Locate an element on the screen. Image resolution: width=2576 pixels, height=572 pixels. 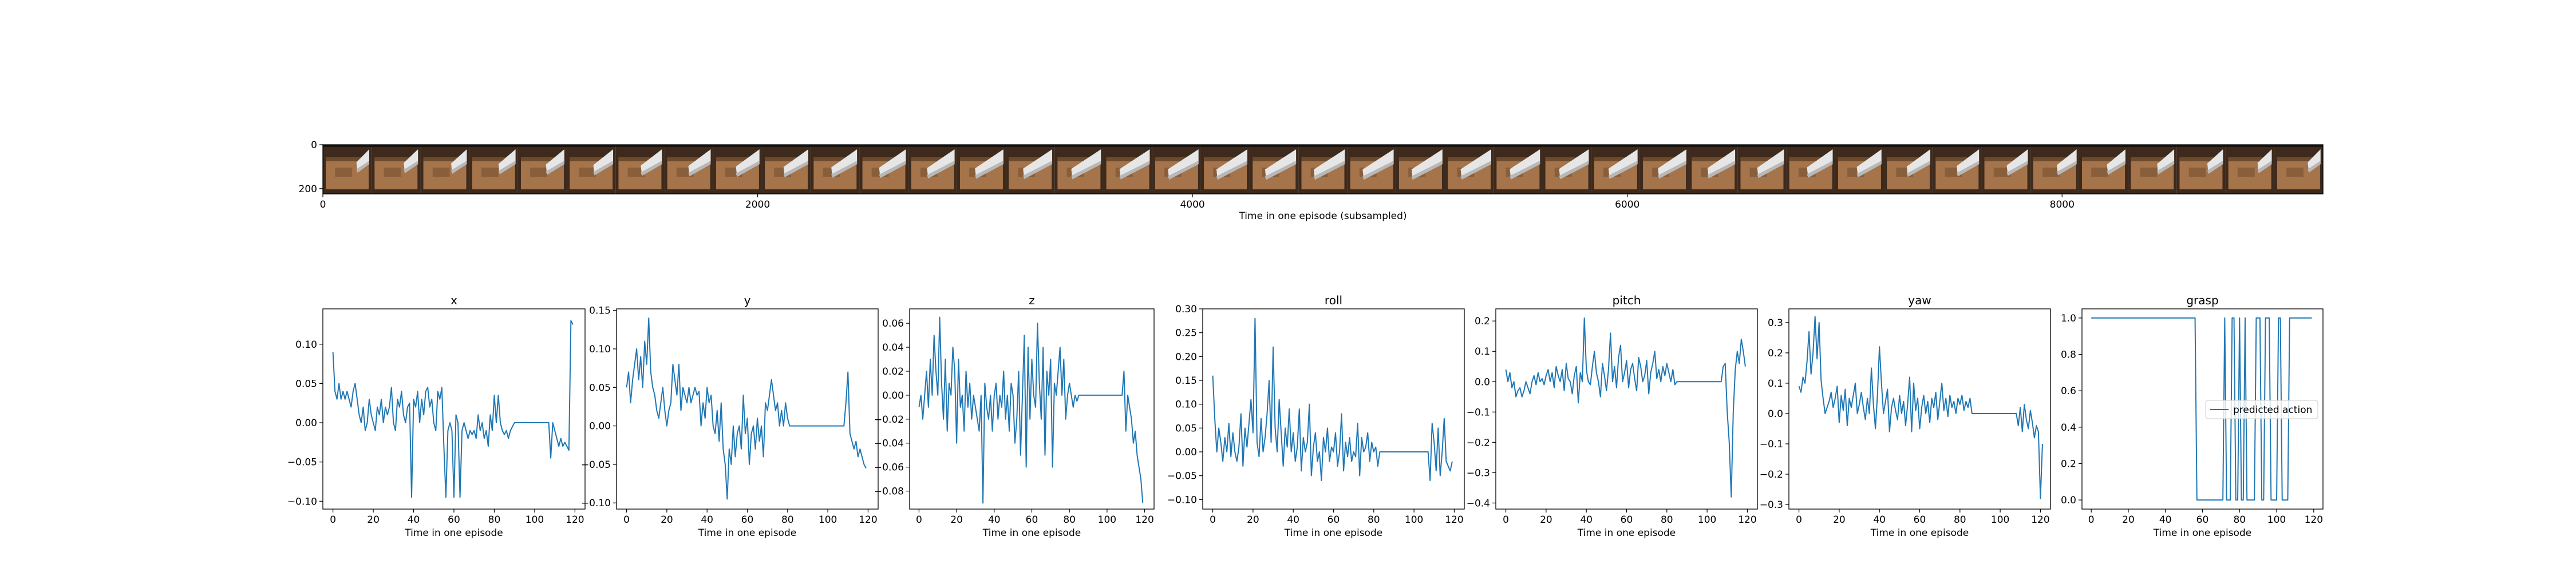
filmstrip-frame-border is located at coordinates (1323, 169).